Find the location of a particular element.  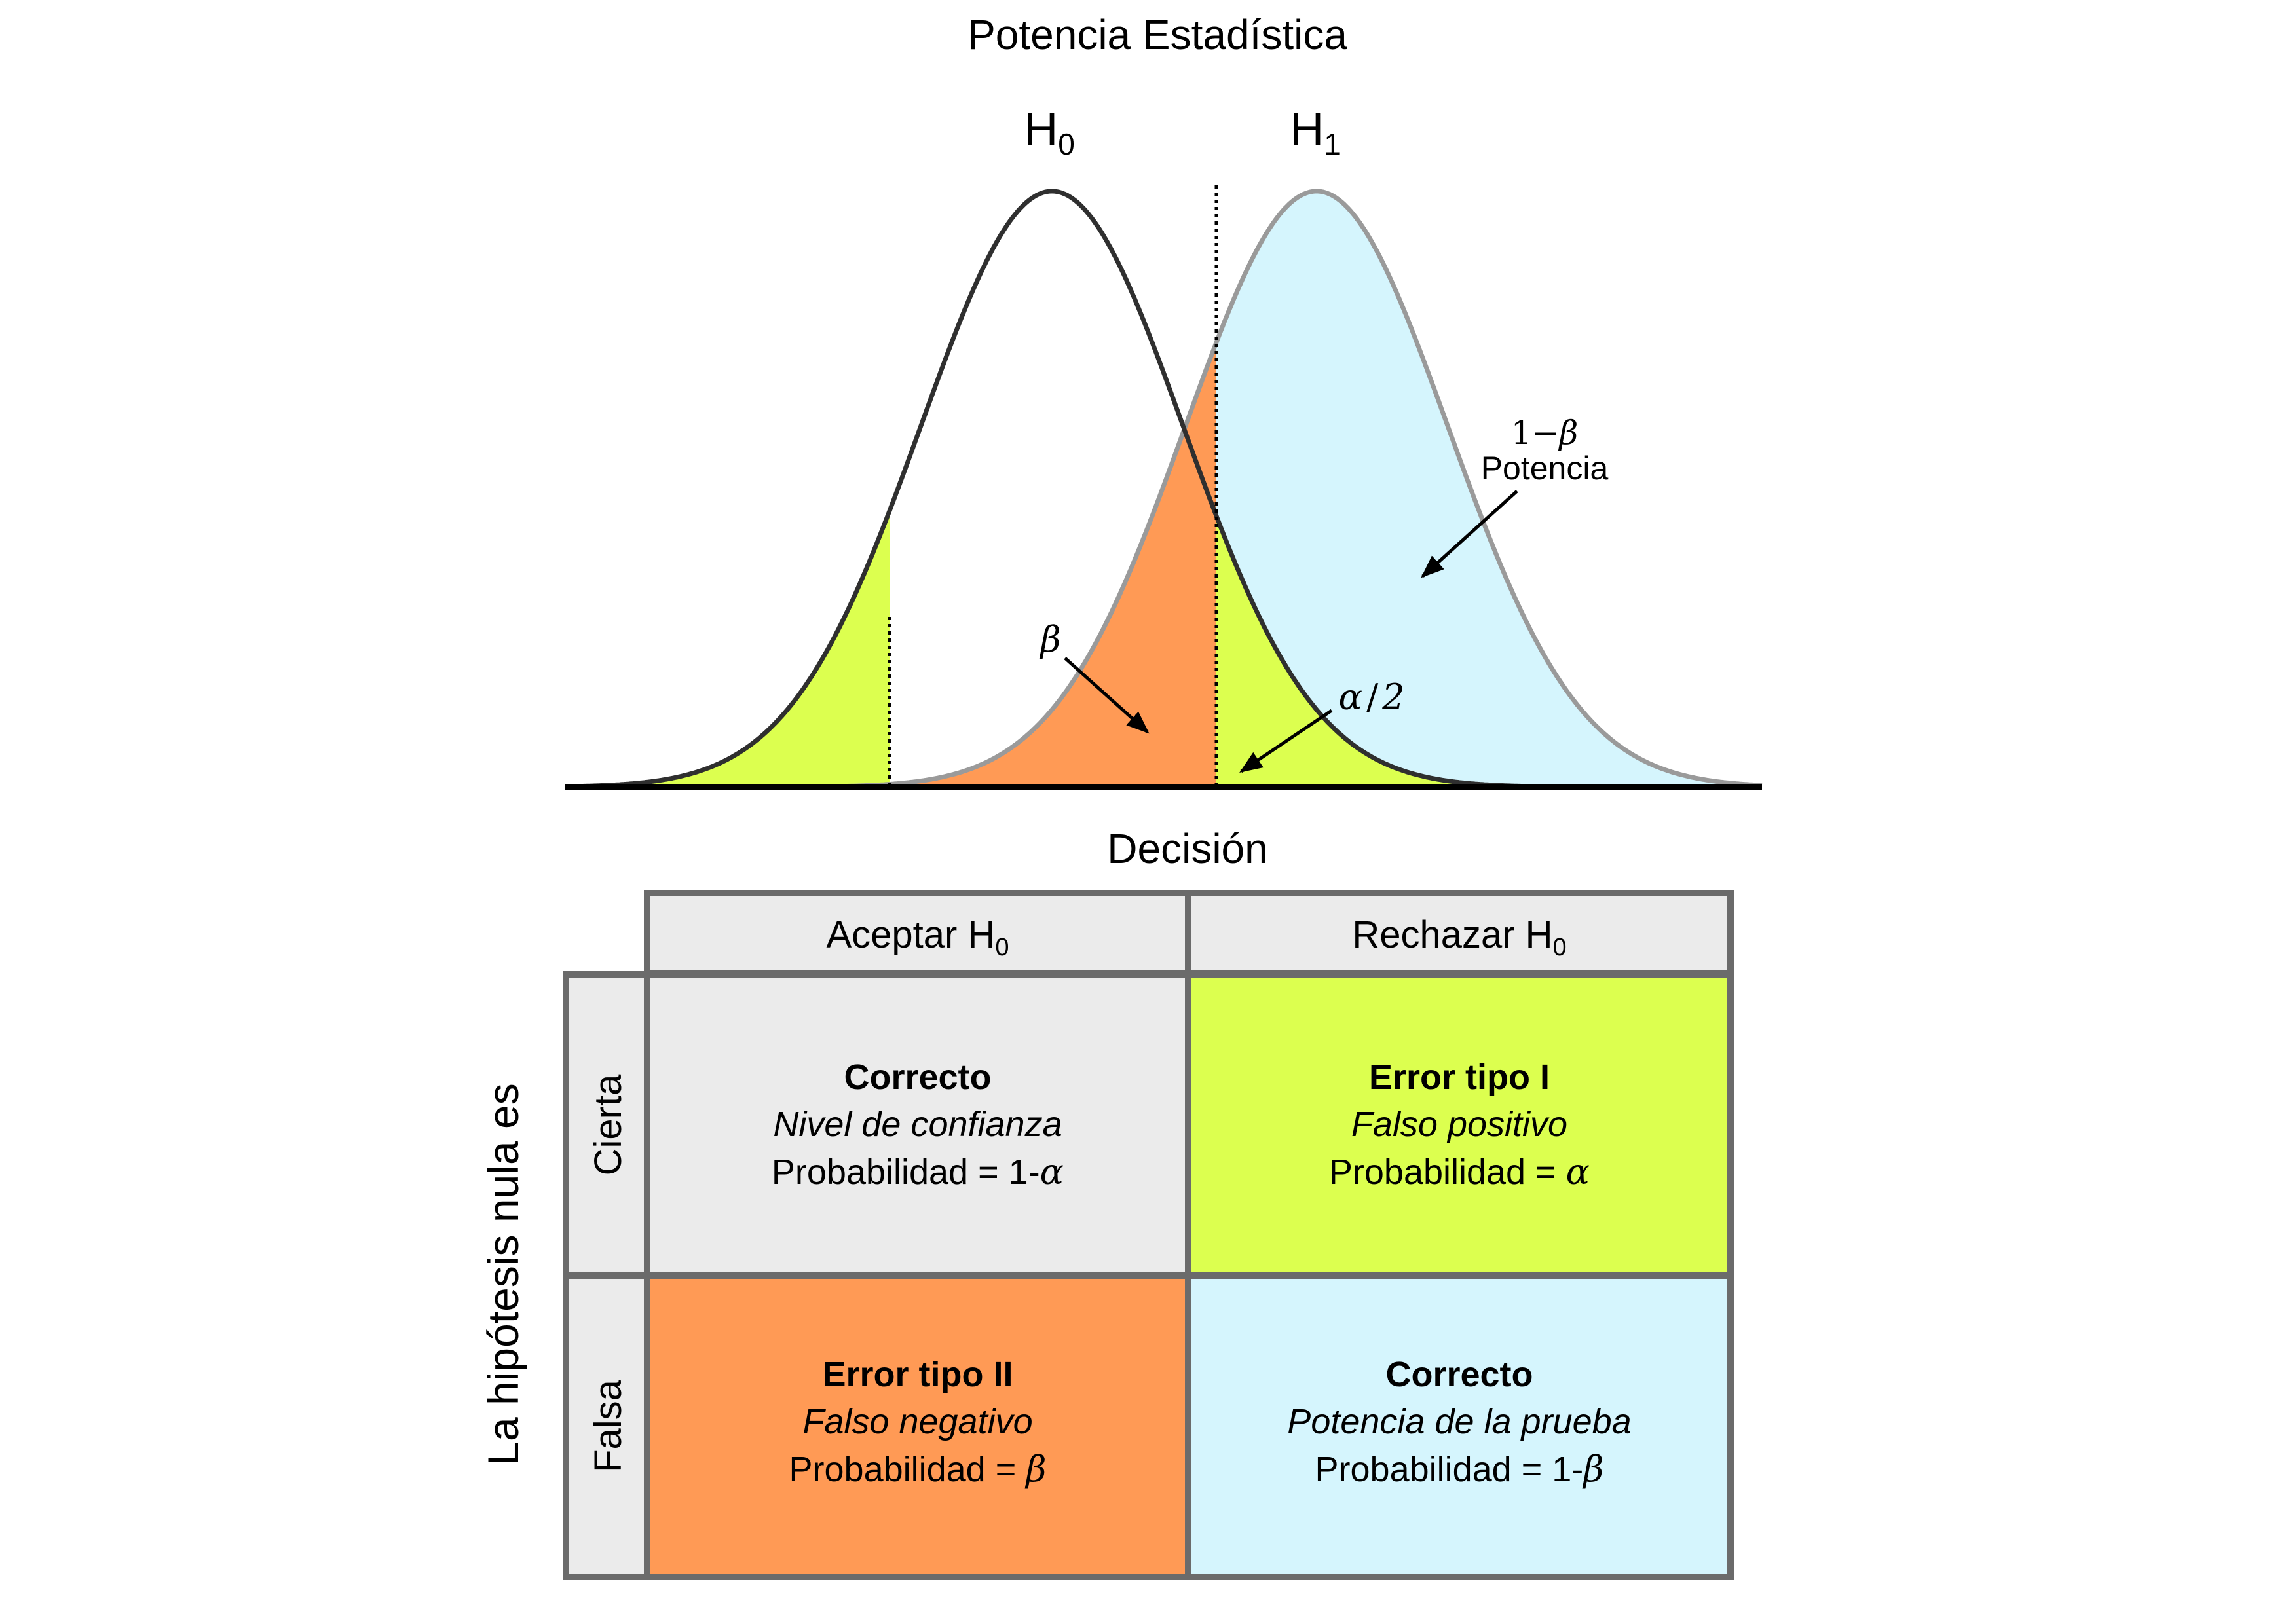

cell-true-reject-subtitle: Falso positivo is located at coordinates (1459, 1124).